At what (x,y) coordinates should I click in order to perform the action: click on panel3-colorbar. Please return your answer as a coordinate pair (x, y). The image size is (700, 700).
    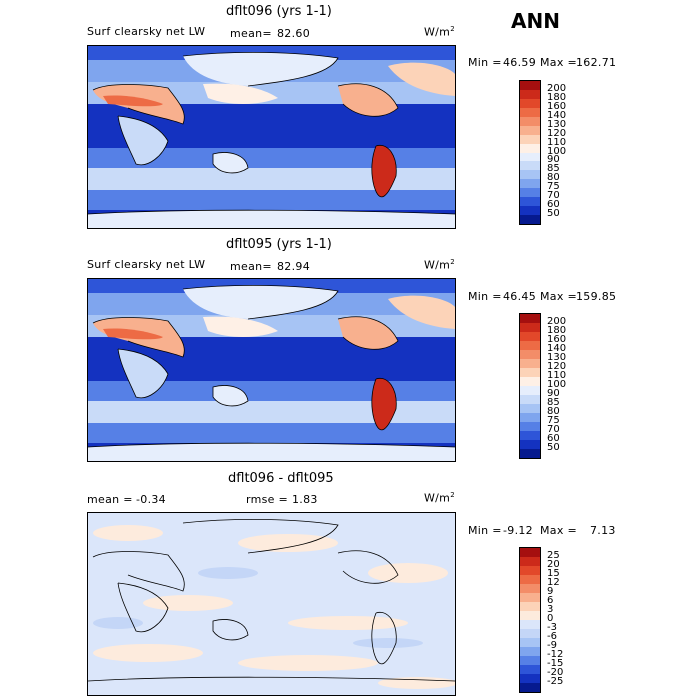
    Looking at the image, I should click on (530, 620).